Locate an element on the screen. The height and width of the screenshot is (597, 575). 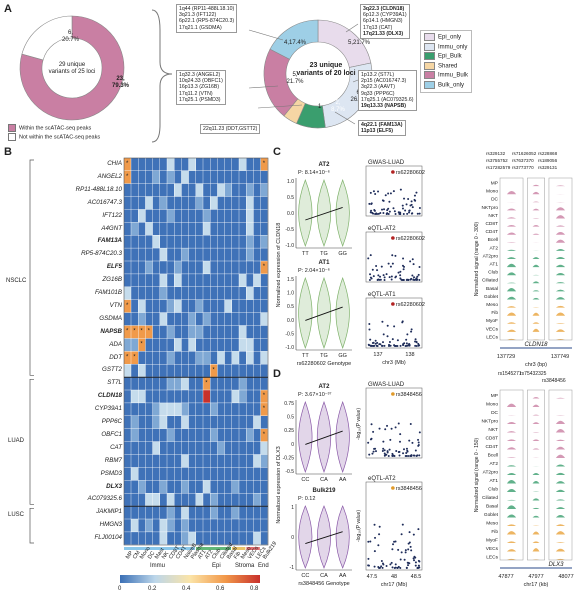
violin-shape is located at coordinates (324, 437).